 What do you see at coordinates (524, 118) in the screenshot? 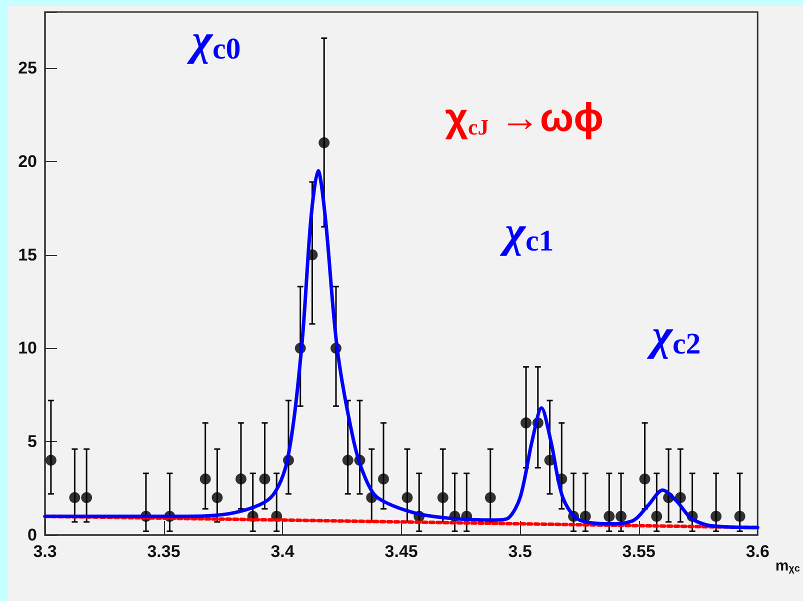
I see `annotation: χcJ →ωϕ` at bounding box center [524, 118].